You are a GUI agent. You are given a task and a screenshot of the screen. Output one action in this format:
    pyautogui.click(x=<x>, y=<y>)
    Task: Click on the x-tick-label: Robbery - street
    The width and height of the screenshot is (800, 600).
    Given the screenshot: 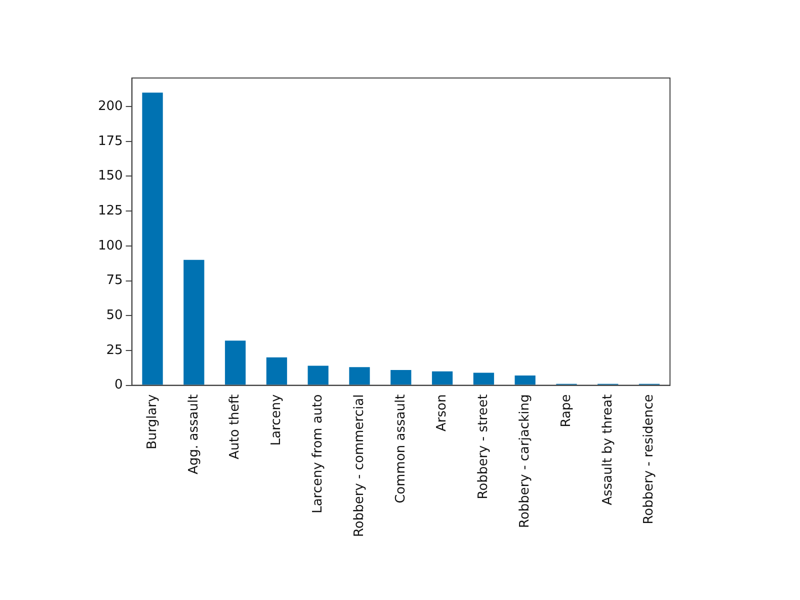 What is the action you would take?
    pyautogui.click(x=484, y=447)
    